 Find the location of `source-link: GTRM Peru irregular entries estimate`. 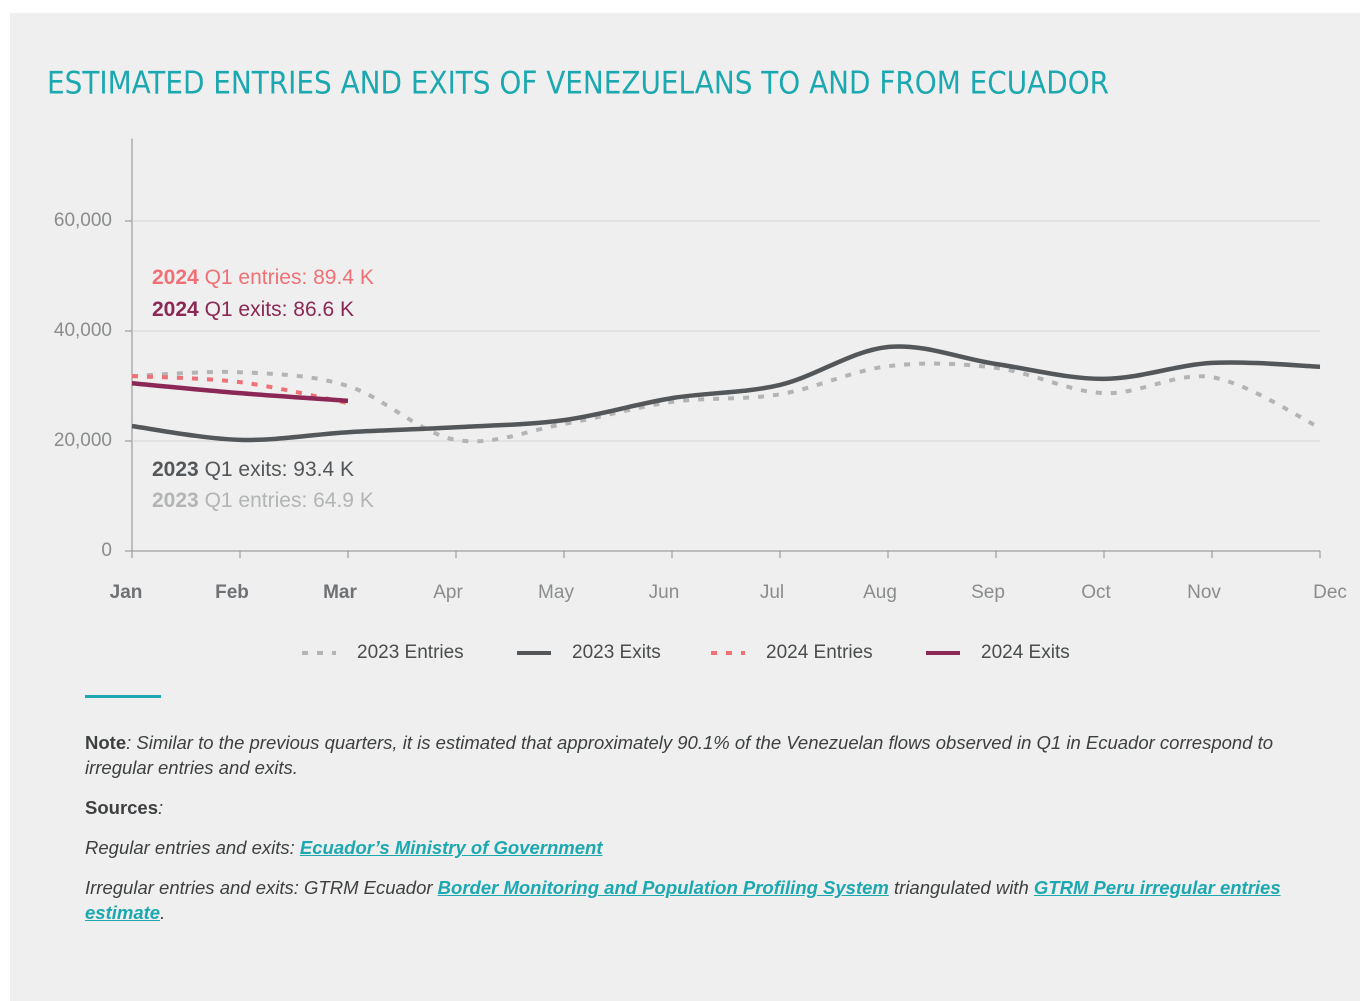

source-link: GTRM Peru irregular entries estimate is located at coordinates (683, 900).